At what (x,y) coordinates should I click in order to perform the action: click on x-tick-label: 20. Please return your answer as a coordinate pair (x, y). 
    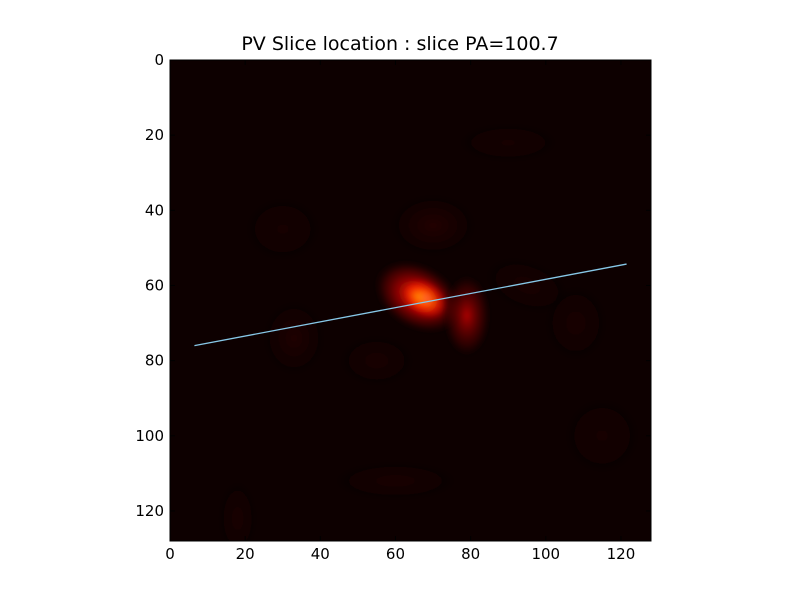
    Looking at the image, I should click on (245, 554).